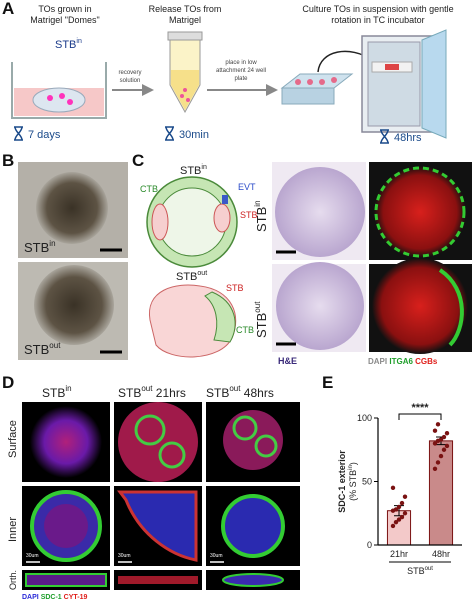  Describe the element at coordinates (202, 273) in the screenshot. I see `title-sup: out` at that location.